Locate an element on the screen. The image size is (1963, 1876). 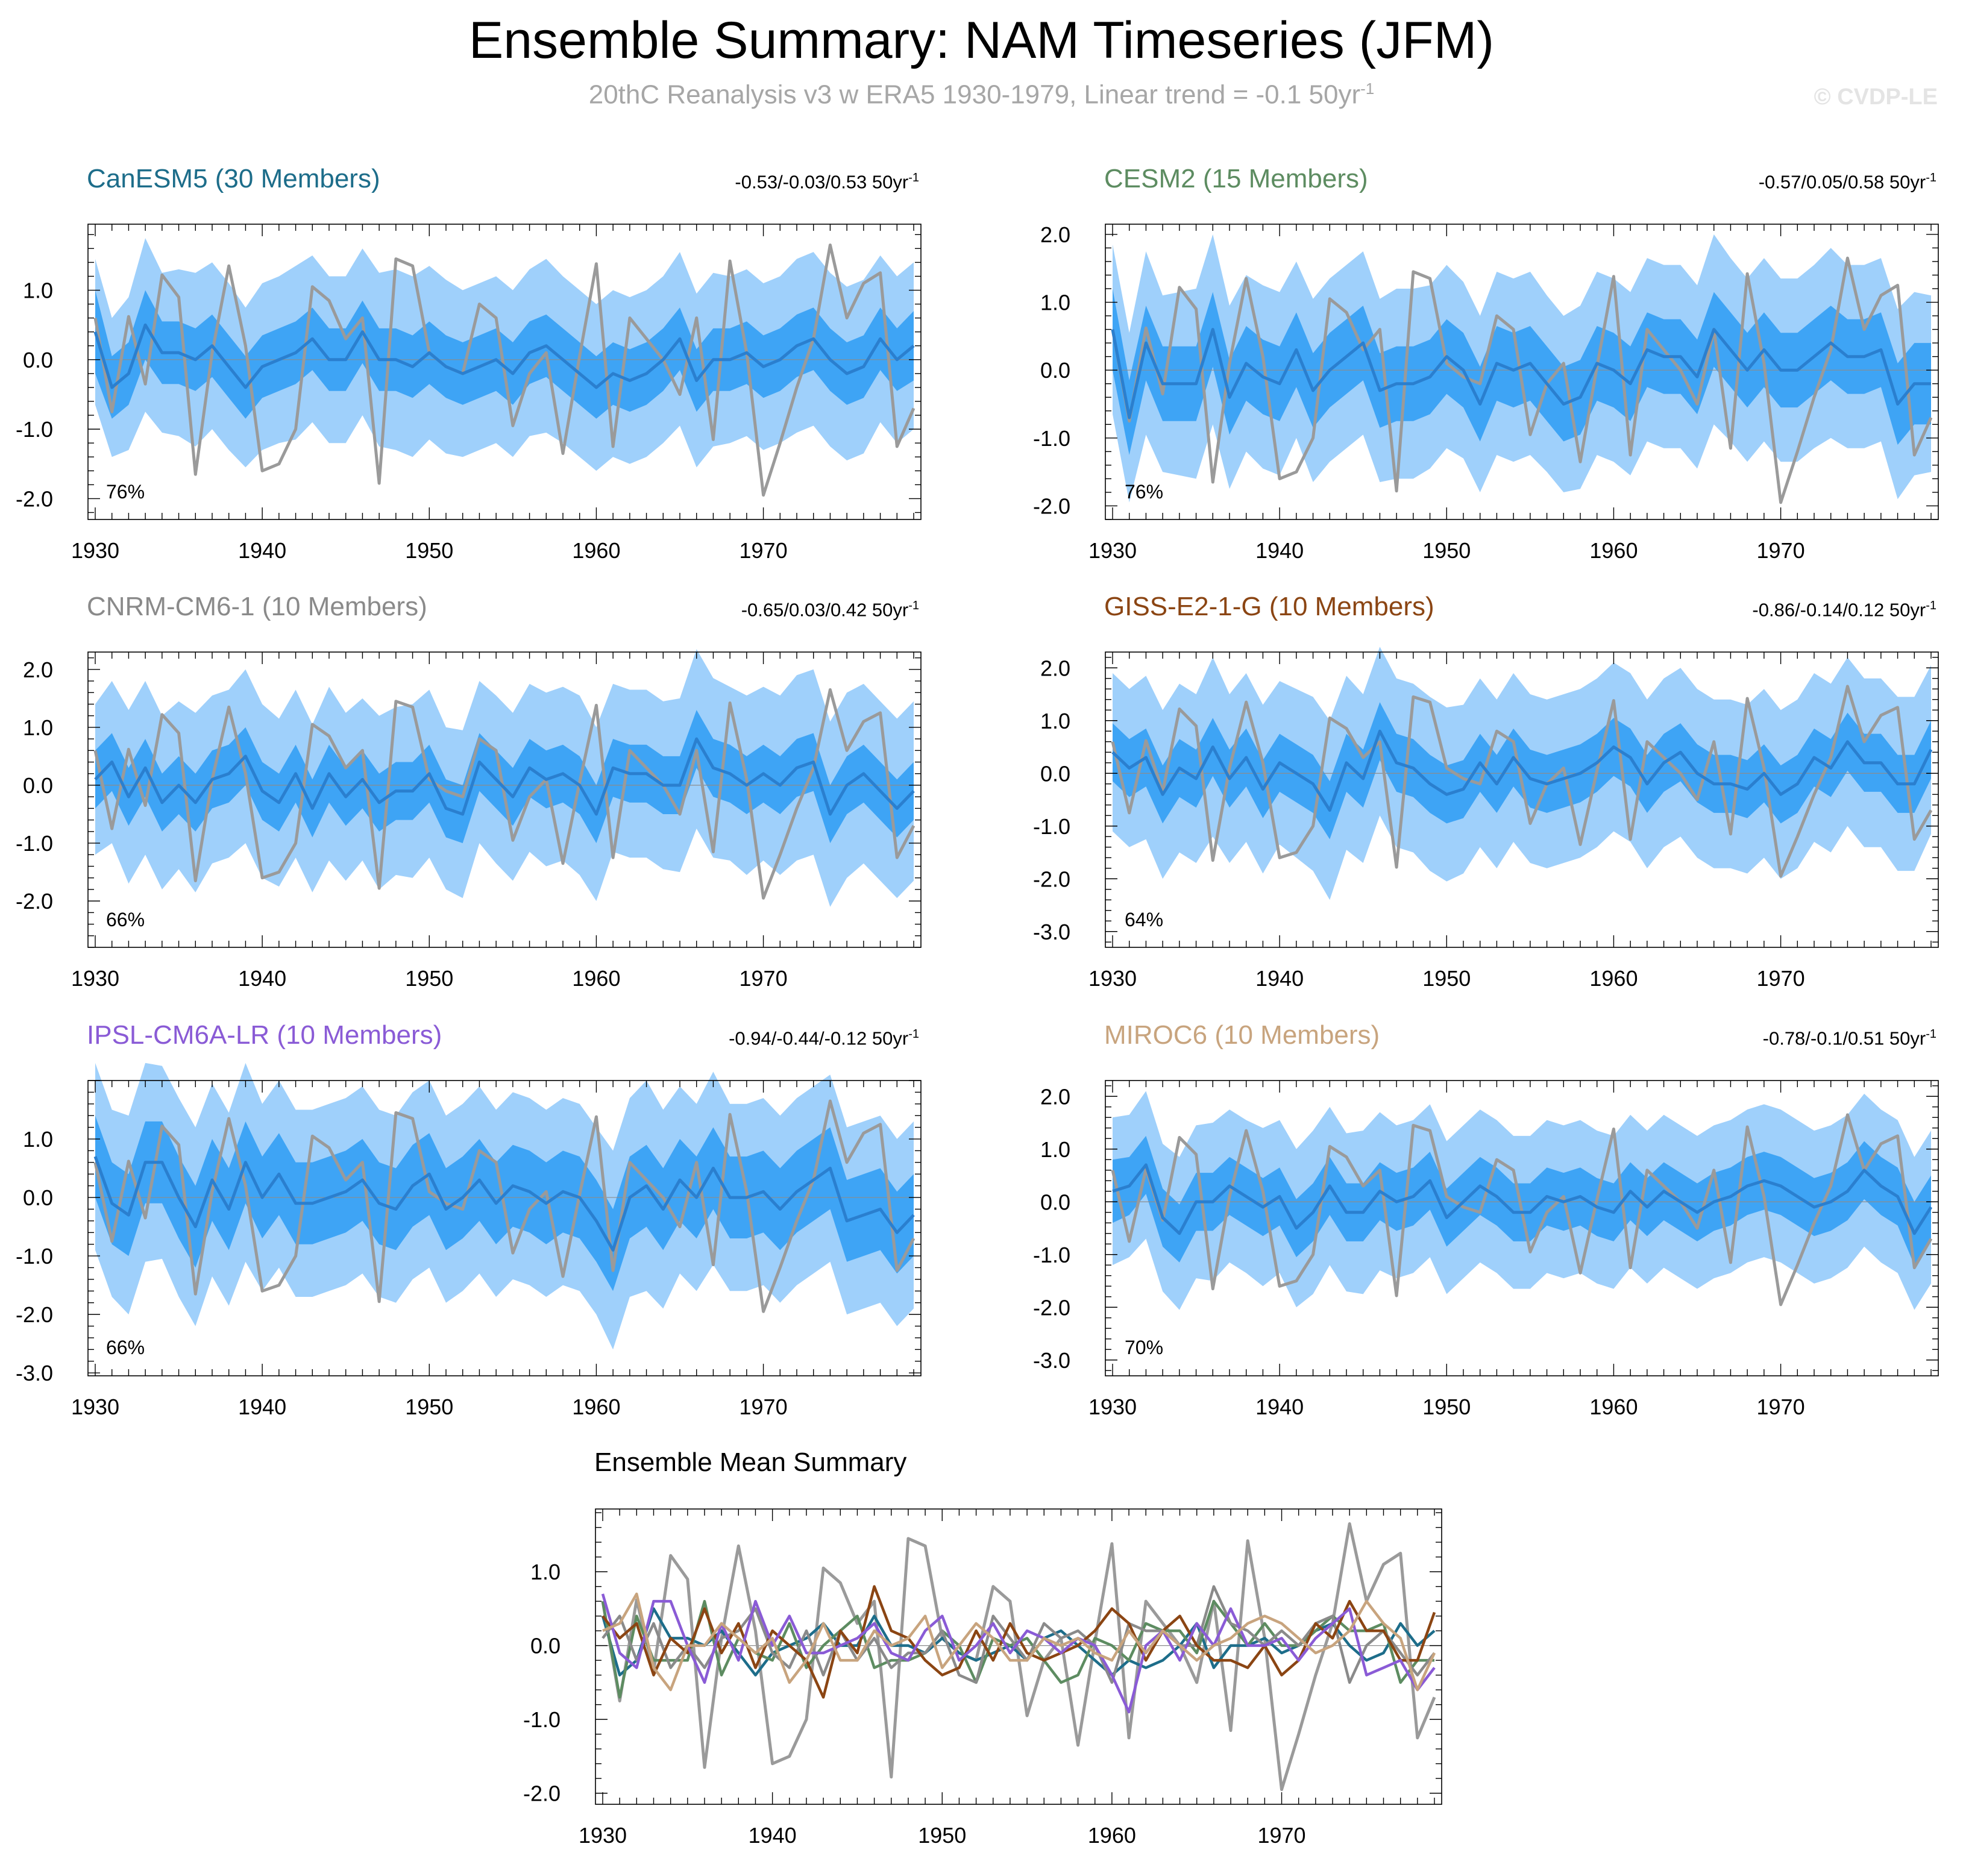
panel-giss-e2-1-g-x-tick-label: 1960 is located at coordinates (1613, 978).